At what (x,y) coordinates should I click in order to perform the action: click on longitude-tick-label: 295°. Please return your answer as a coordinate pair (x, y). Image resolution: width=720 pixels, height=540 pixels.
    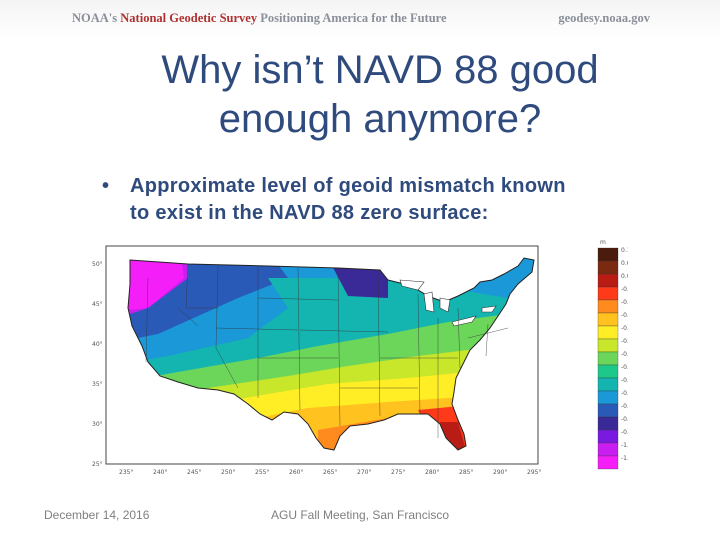
    Looking at the image, I should click on (534, 472).